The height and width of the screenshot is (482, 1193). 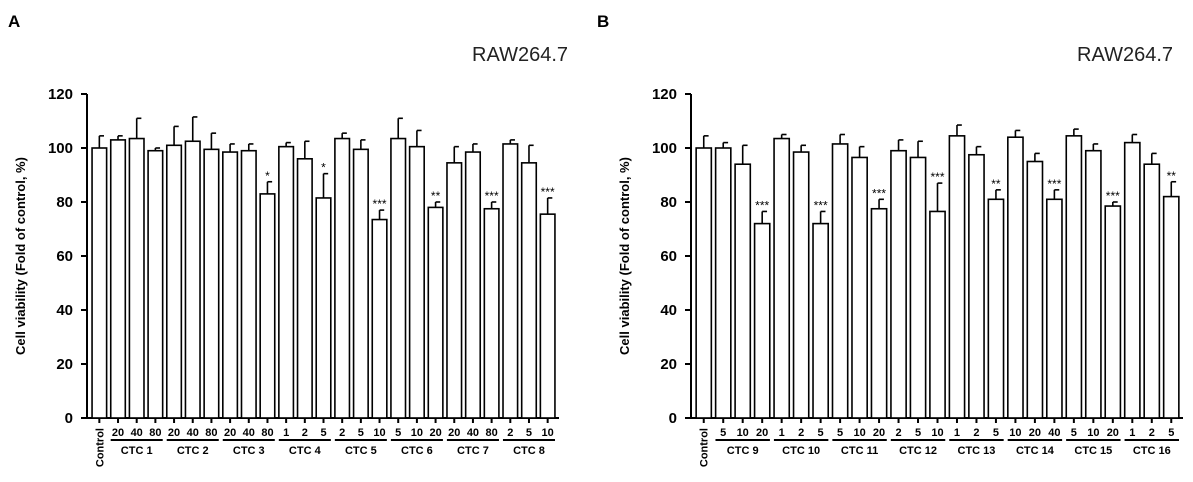 What do you see at coordinates (801, 451) in the screenshot?
I see `group-label: CTC 10` at bounding box center [801, 451].